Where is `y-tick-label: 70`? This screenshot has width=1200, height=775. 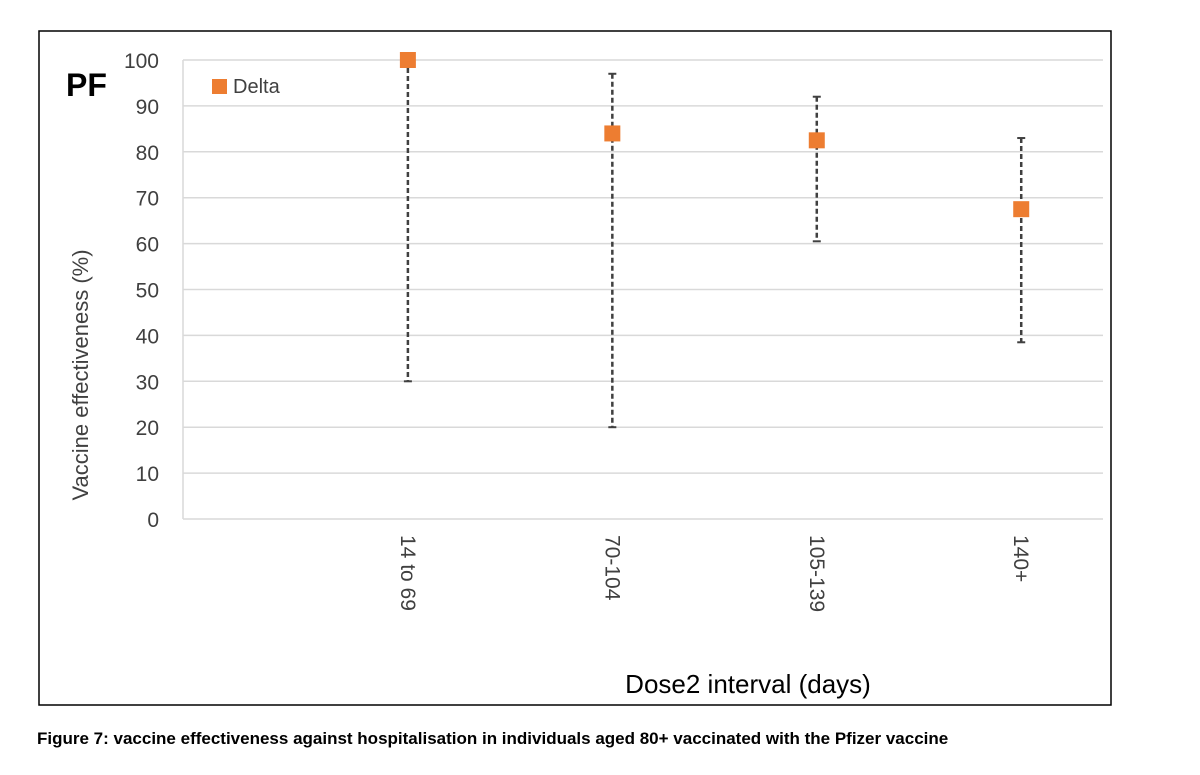 y-tick-label: 70 is located at coordinates (147, 199).